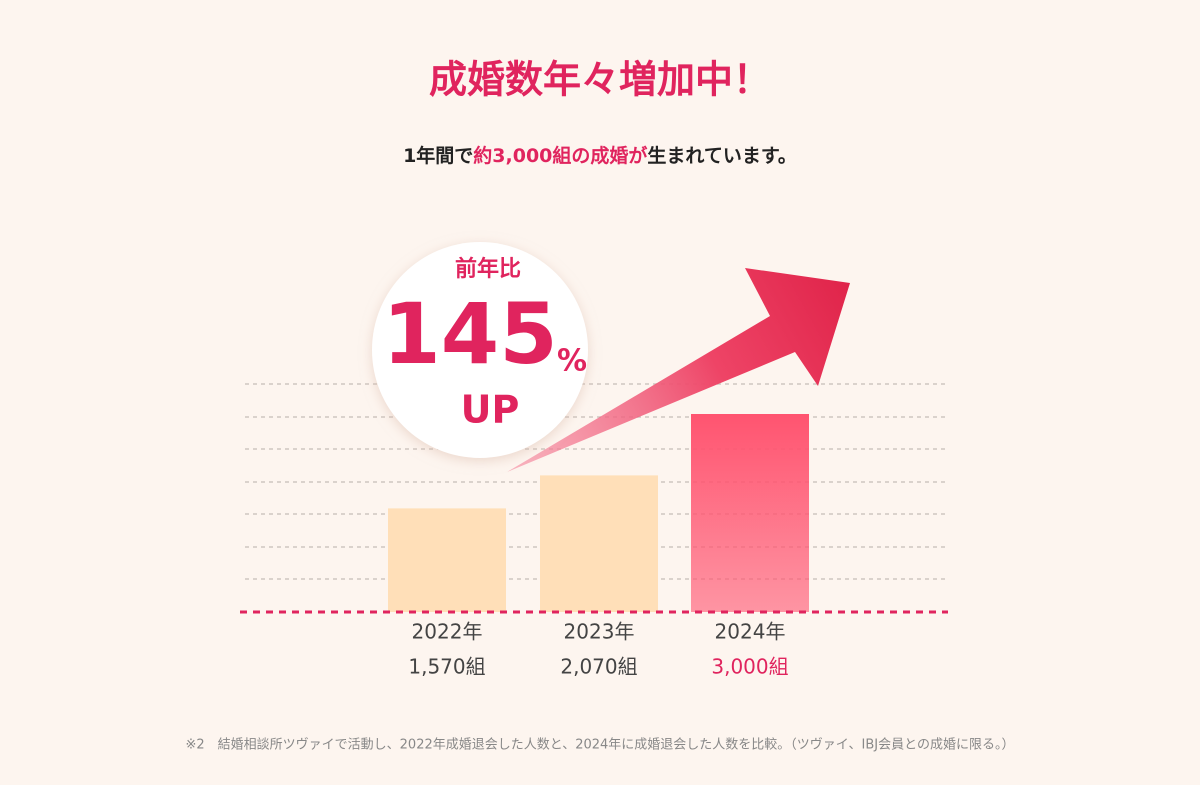 Image resolution: width=1200 pixels, height=785 pixels. What do you see at coordinates (722, 155) in the screenshot?
I see `subtitle-part: 生まれています。` at bounding box center [722, 155].